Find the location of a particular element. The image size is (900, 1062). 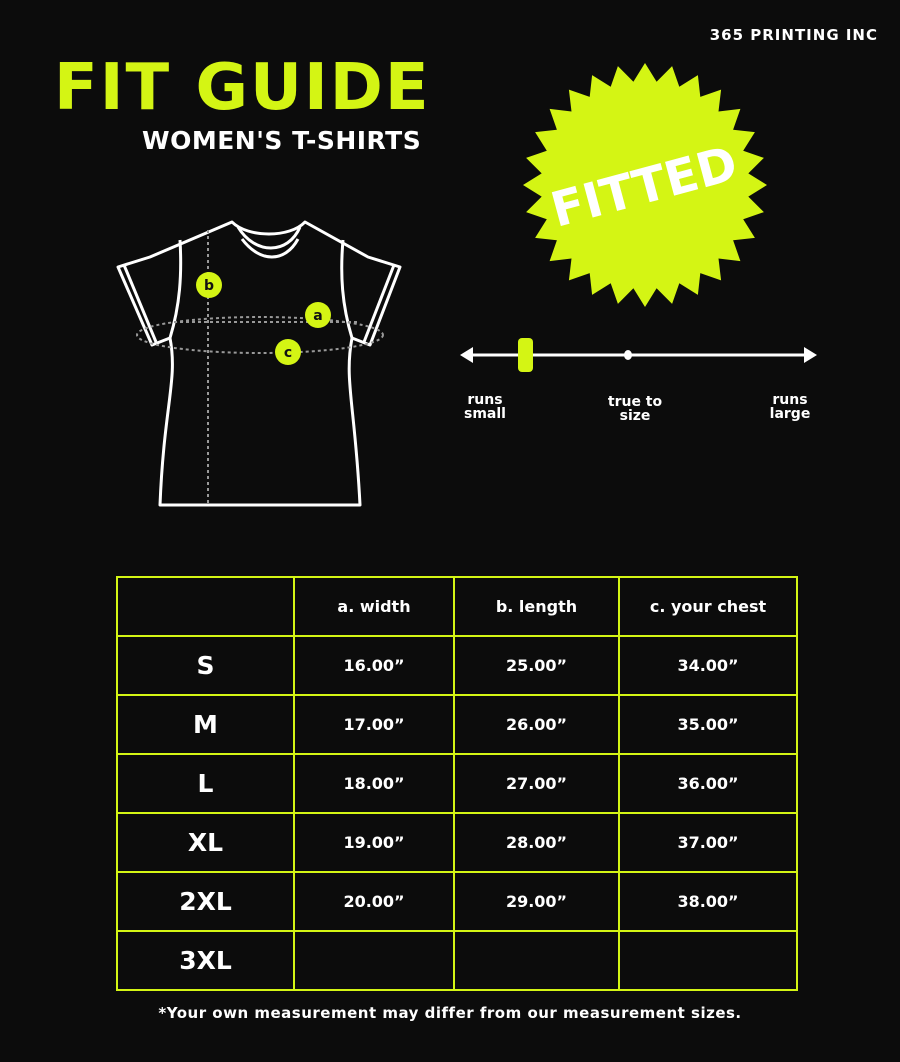

starburst-shape is located at coordinates (645, 185).